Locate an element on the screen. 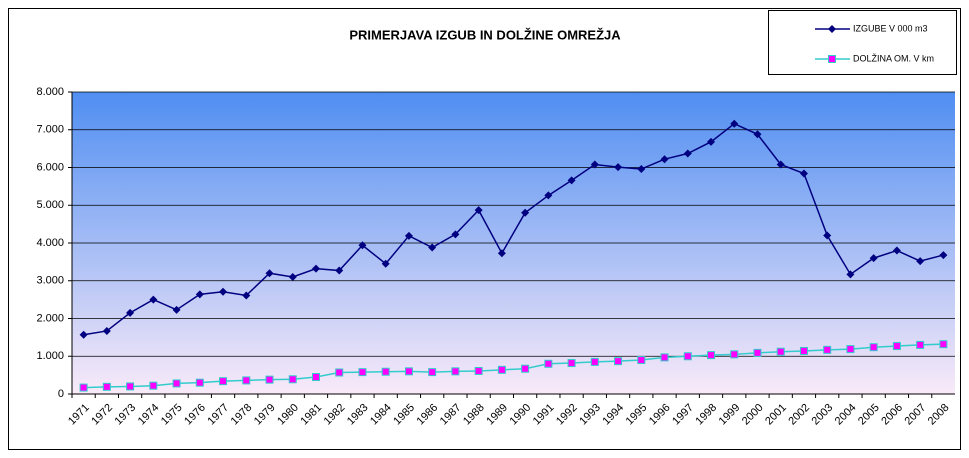 This screenshot has width=969, height=458. legend-label: DOLŽINA OM. V km is located at coordinates (893, 58).